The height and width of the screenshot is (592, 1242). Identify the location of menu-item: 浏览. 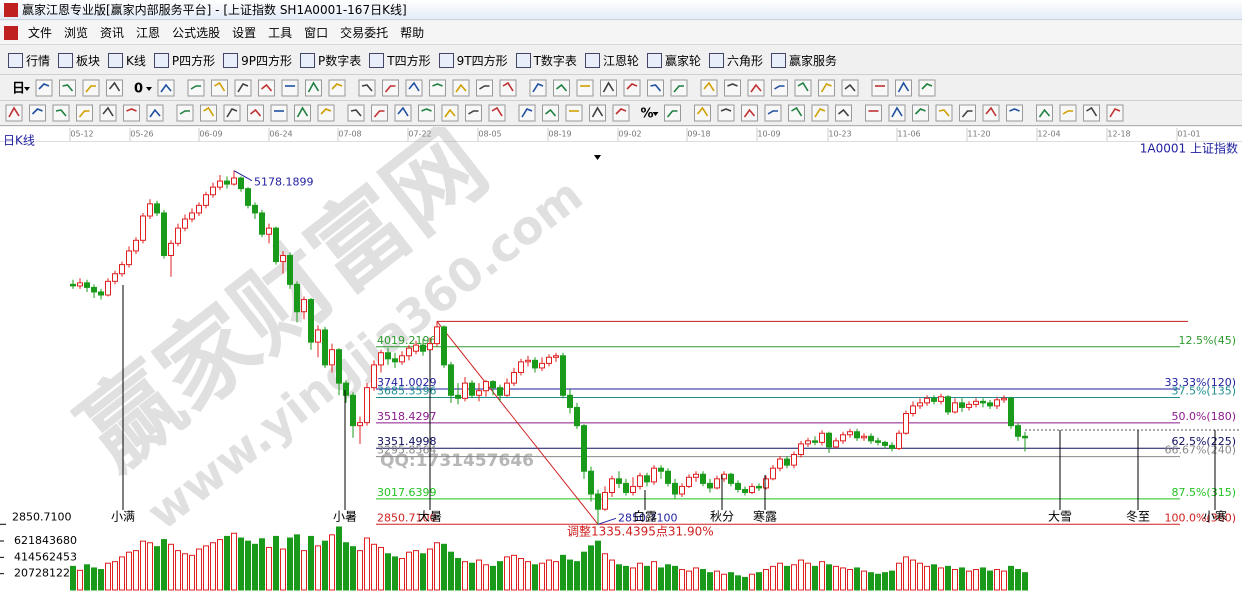
(76, 33).